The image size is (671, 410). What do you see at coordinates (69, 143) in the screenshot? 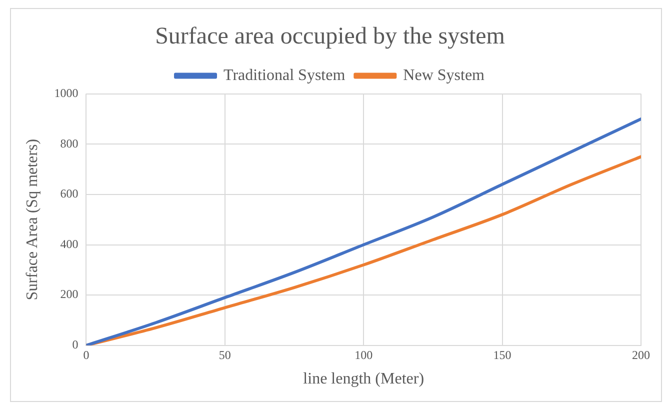
I see `y-tick-label: 800` at bounding box center [69, 143].